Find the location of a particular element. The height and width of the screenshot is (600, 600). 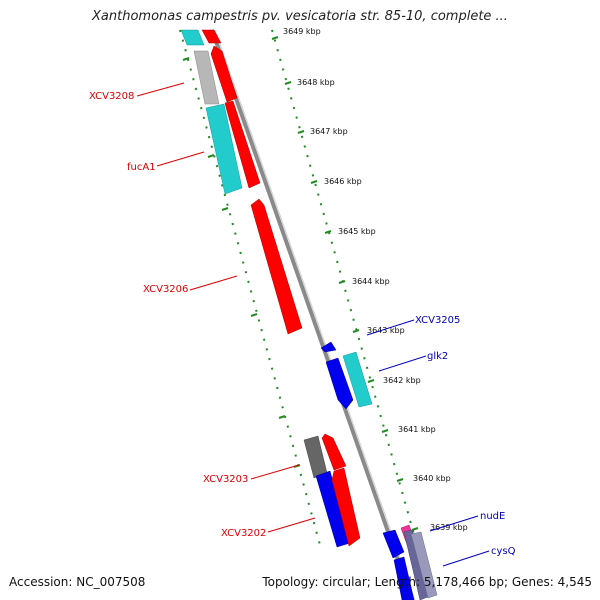

cog-feature-fuca1 is located at coordinates (224, 149).